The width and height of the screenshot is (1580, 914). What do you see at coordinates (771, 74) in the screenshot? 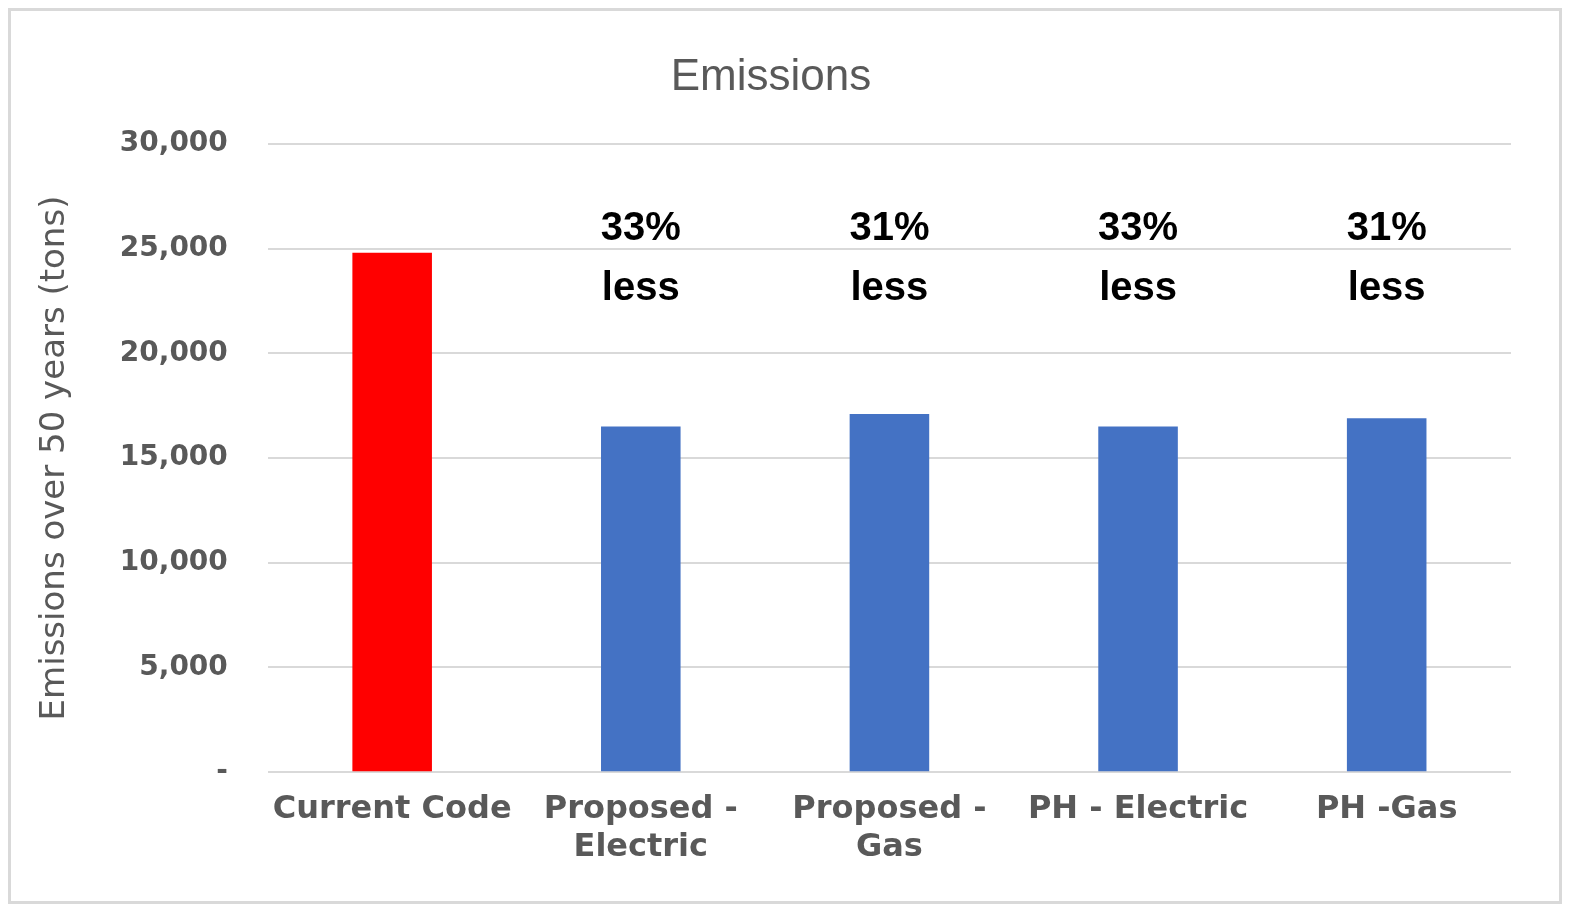
I see `chart-title: Emissions` at bounding box center [771, 74].